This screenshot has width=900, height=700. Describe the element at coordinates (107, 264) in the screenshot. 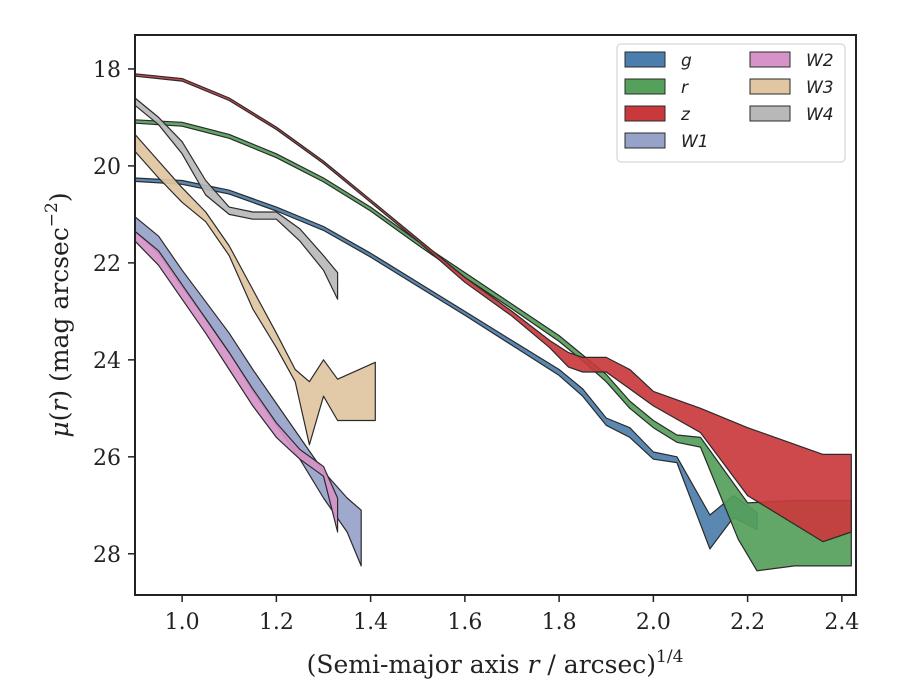

I see `y-tick-label: 22` at that location.